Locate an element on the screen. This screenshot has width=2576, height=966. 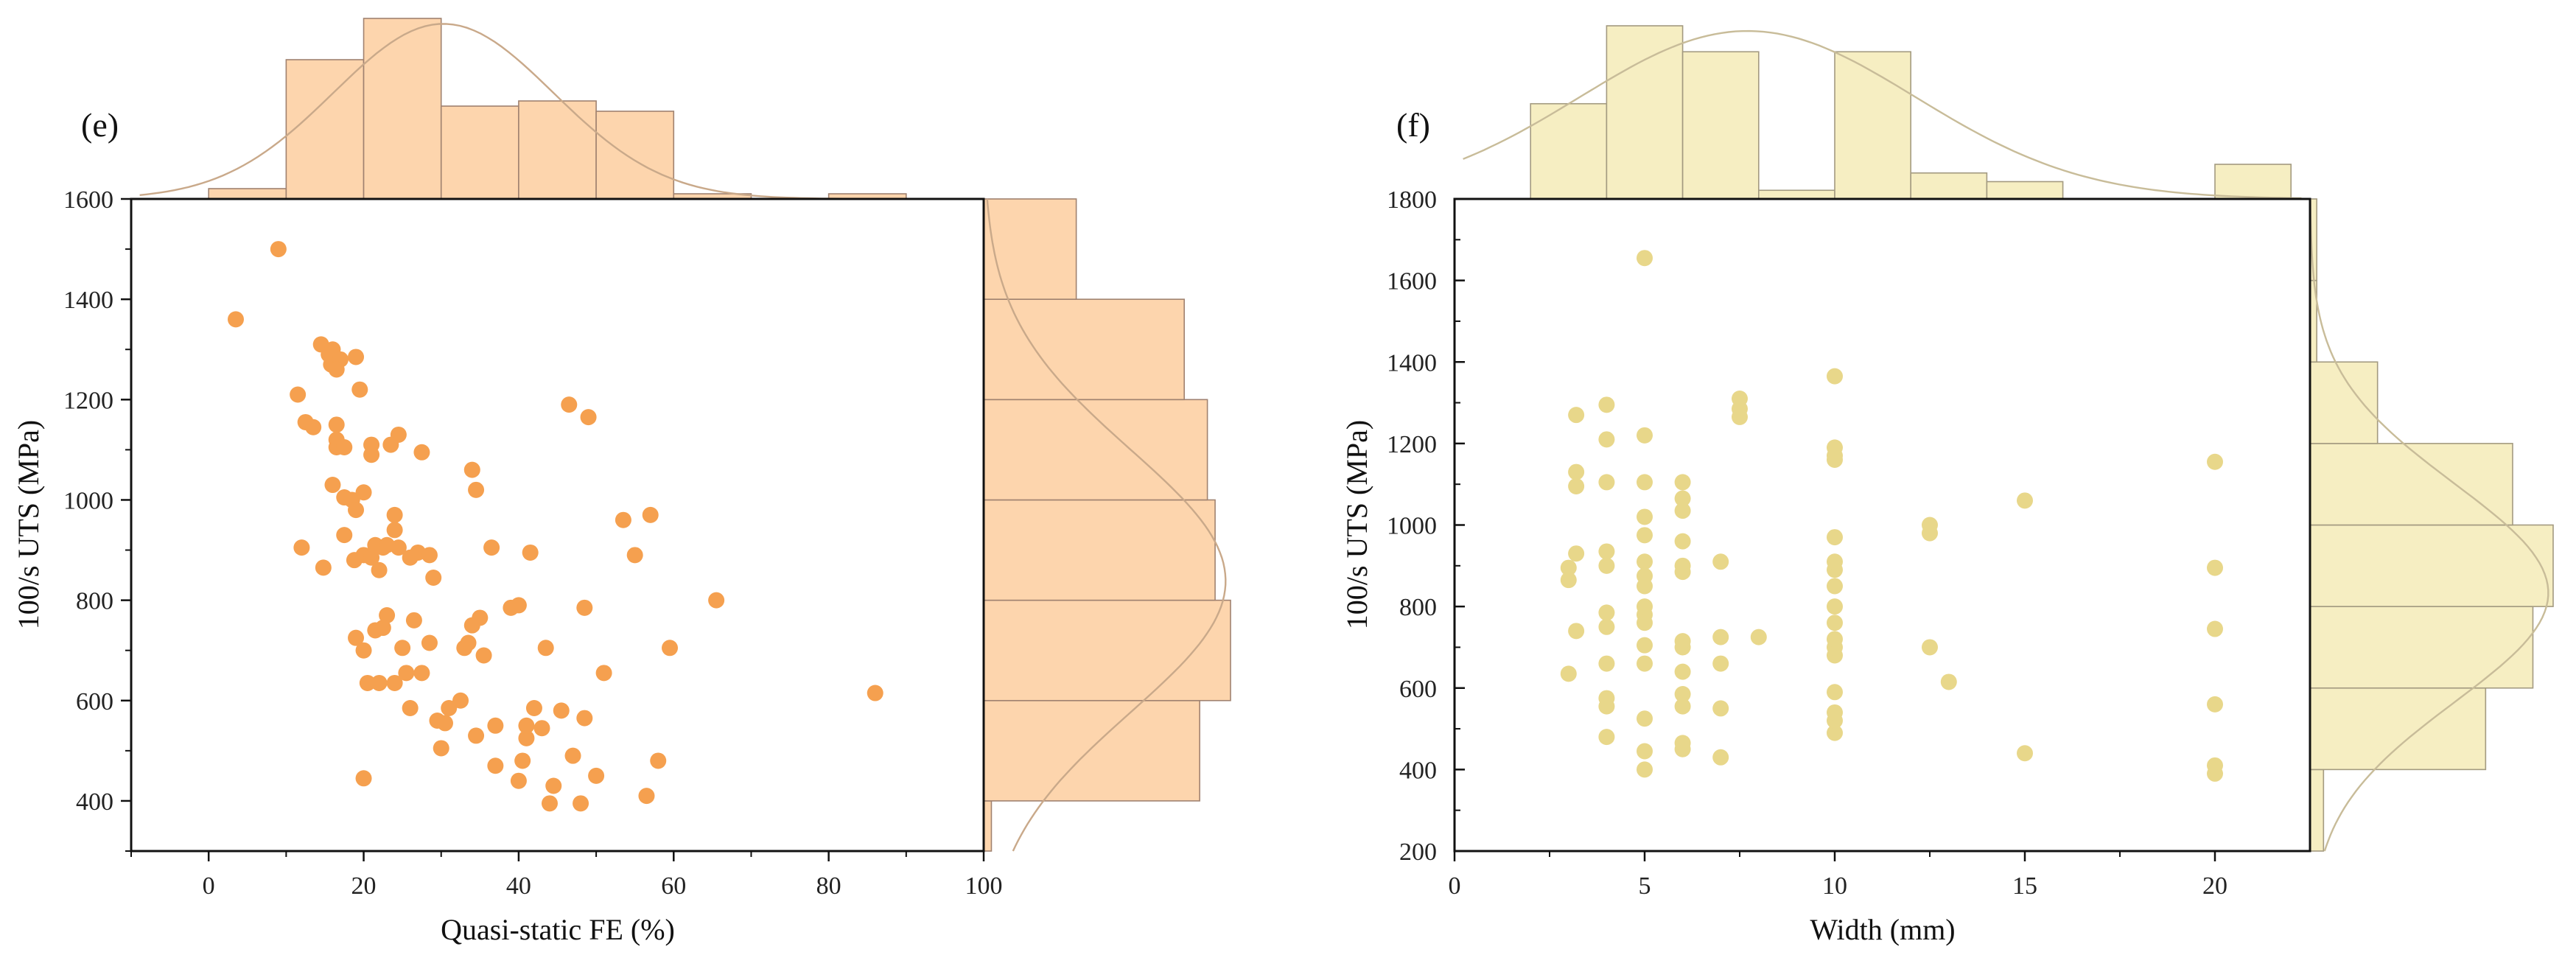
x-tick-label: 100 is located at coordinates (984, 886).